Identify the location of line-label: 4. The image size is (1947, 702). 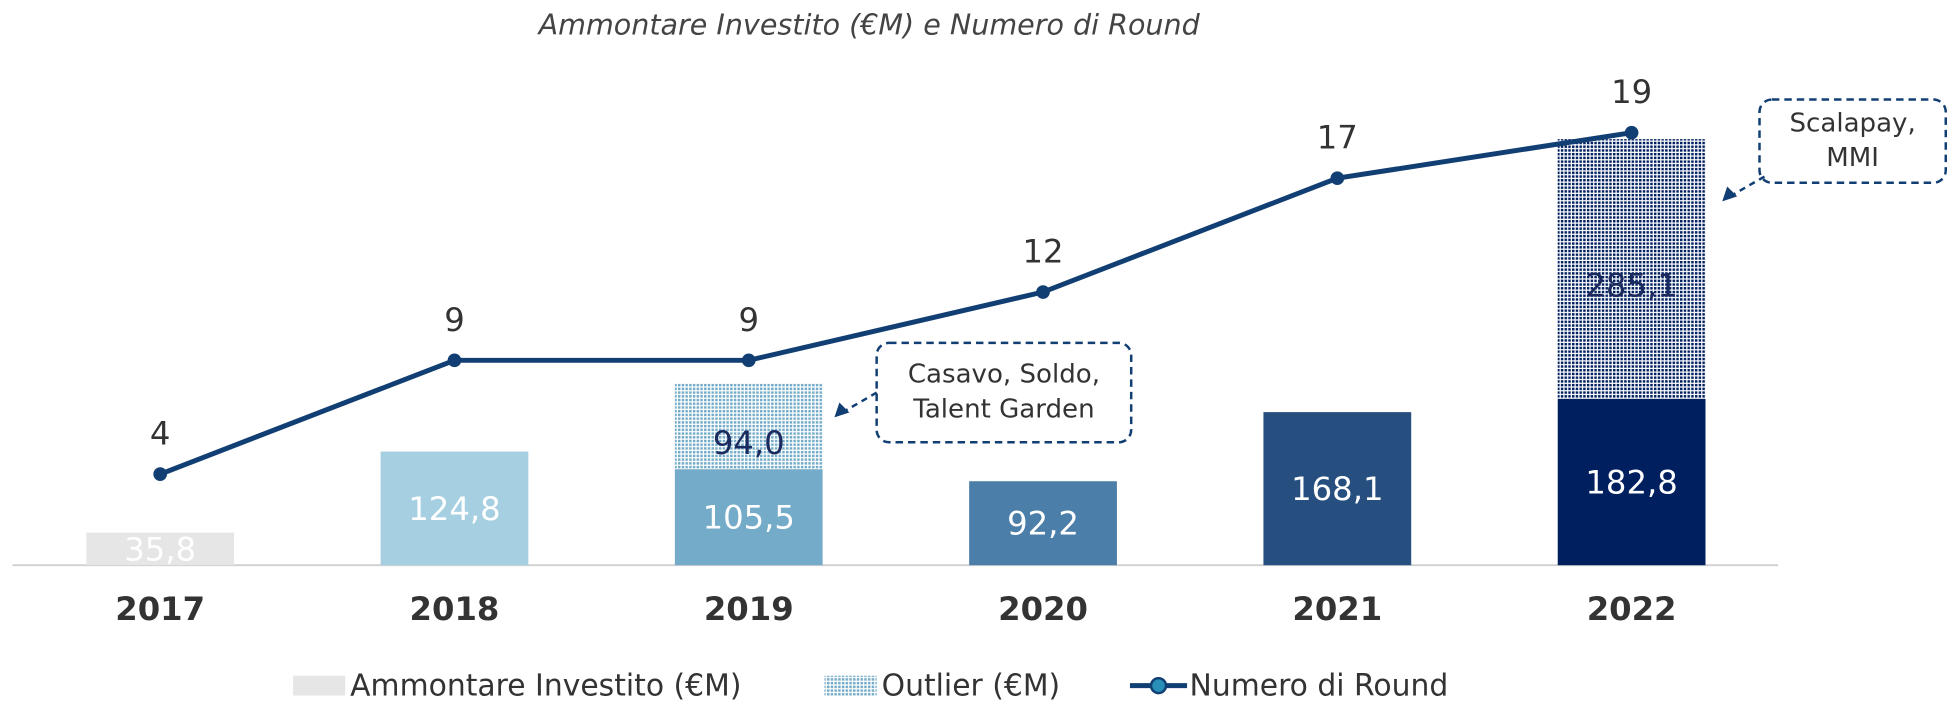
(160, 434).